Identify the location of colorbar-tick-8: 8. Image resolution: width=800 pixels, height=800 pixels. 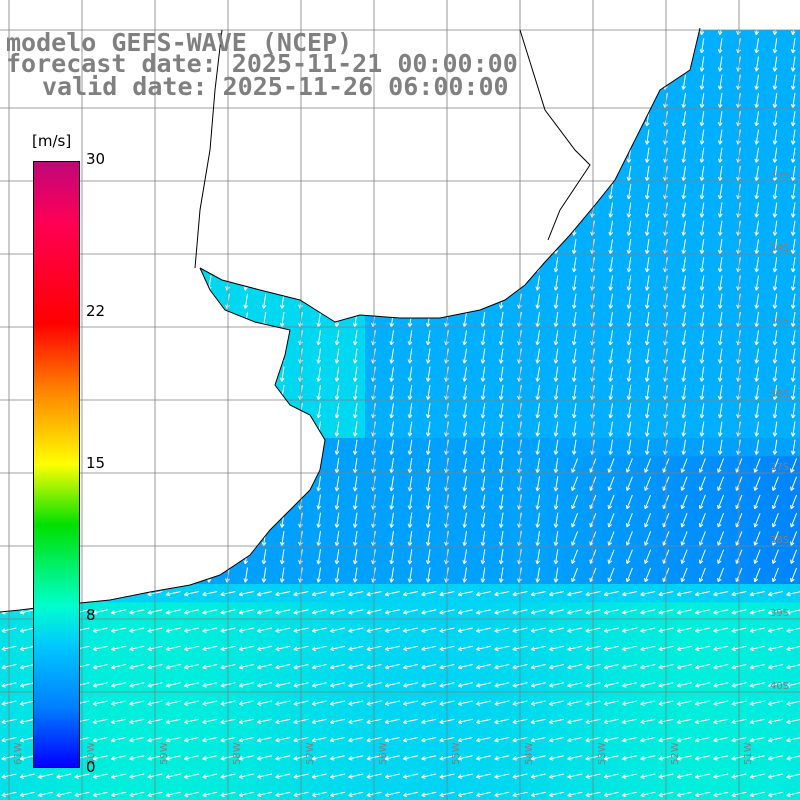
(91, 615).